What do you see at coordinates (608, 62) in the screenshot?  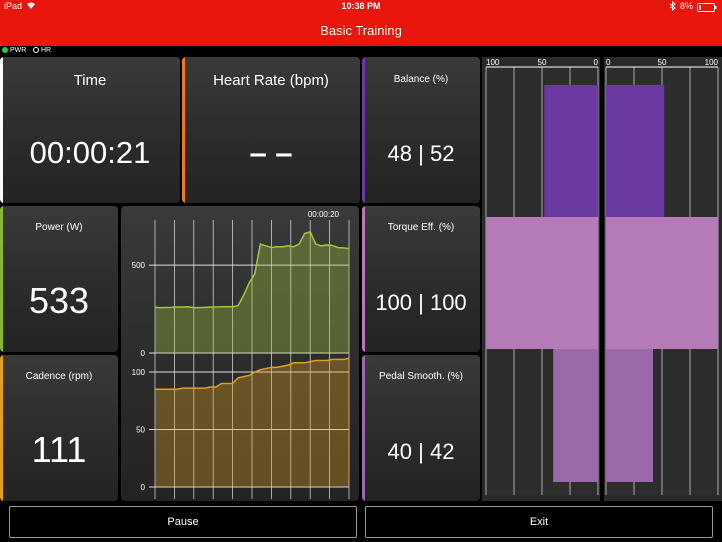 I see `right-pedal-tick-label: 0` at bounding box center [608, 62].